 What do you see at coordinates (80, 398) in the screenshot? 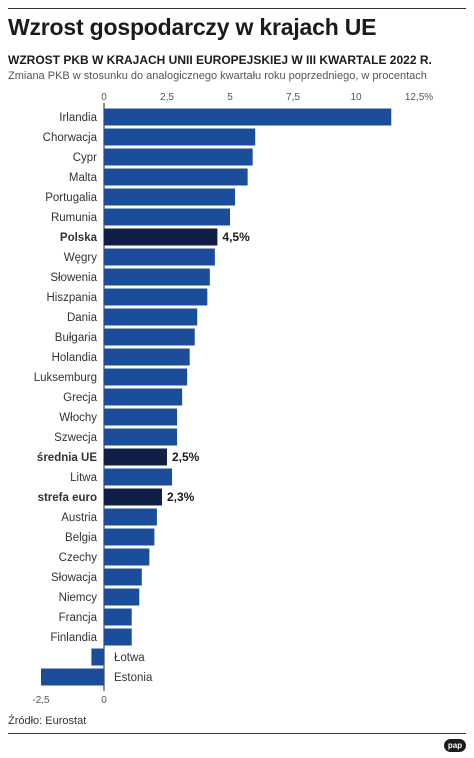
I see `category-label: Grecja` at bounding box center [80, 398].